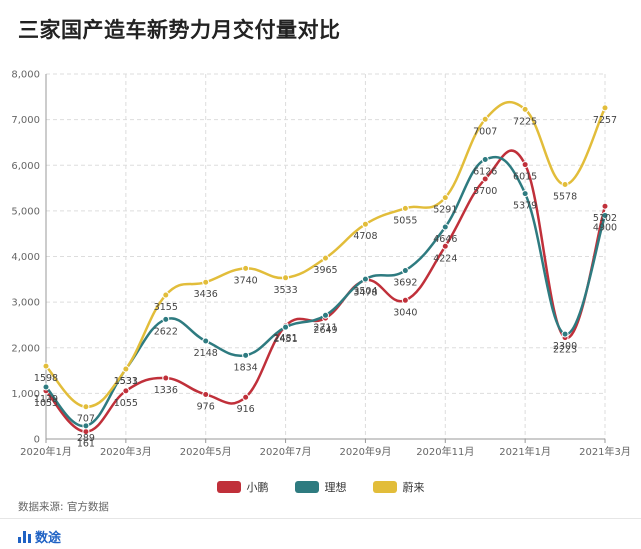 This screenshot has width=641, height=549. I want to click on data-label: 1598, so click(46, 378).